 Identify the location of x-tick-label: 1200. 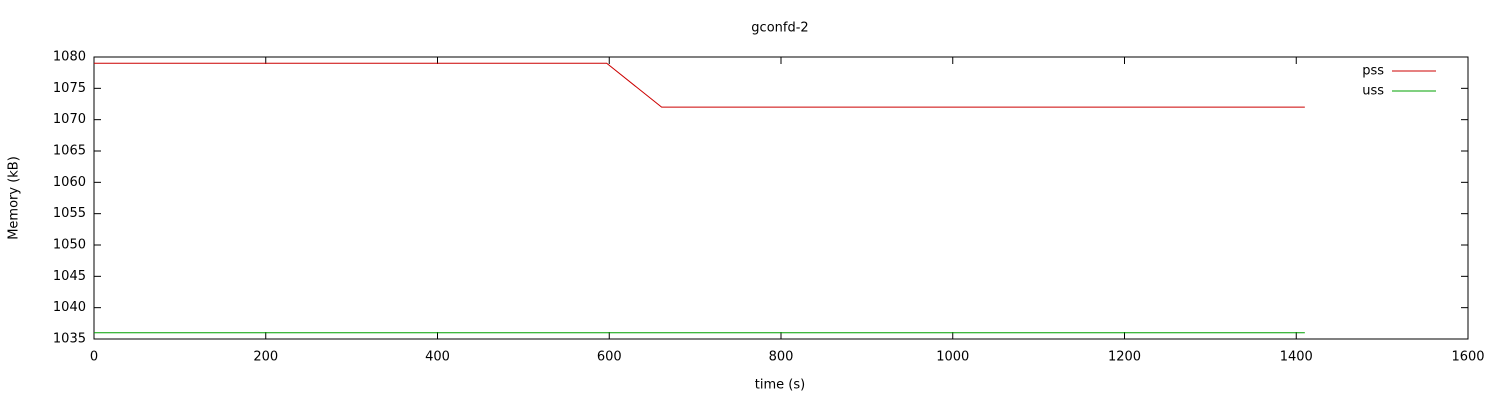
(1124, 357).